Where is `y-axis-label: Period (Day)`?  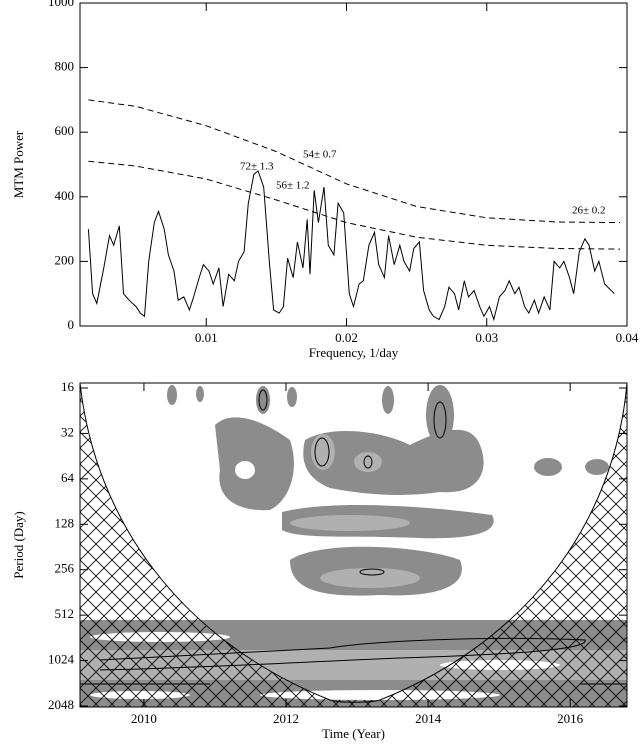
y-axis-label: Period (Day) is located at coordinates (18, 545).